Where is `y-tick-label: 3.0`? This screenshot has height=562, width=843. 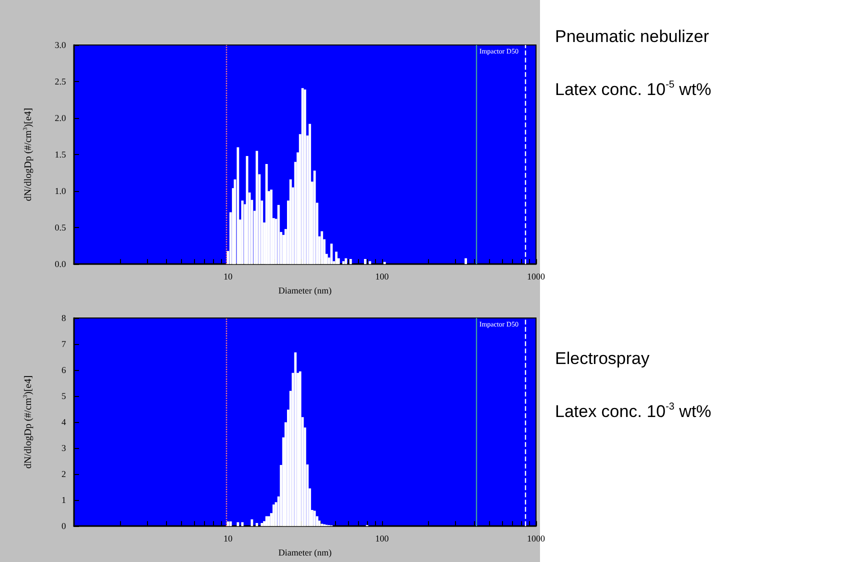
y-tick-label: 3.0 is located at coordinates (60, 45).